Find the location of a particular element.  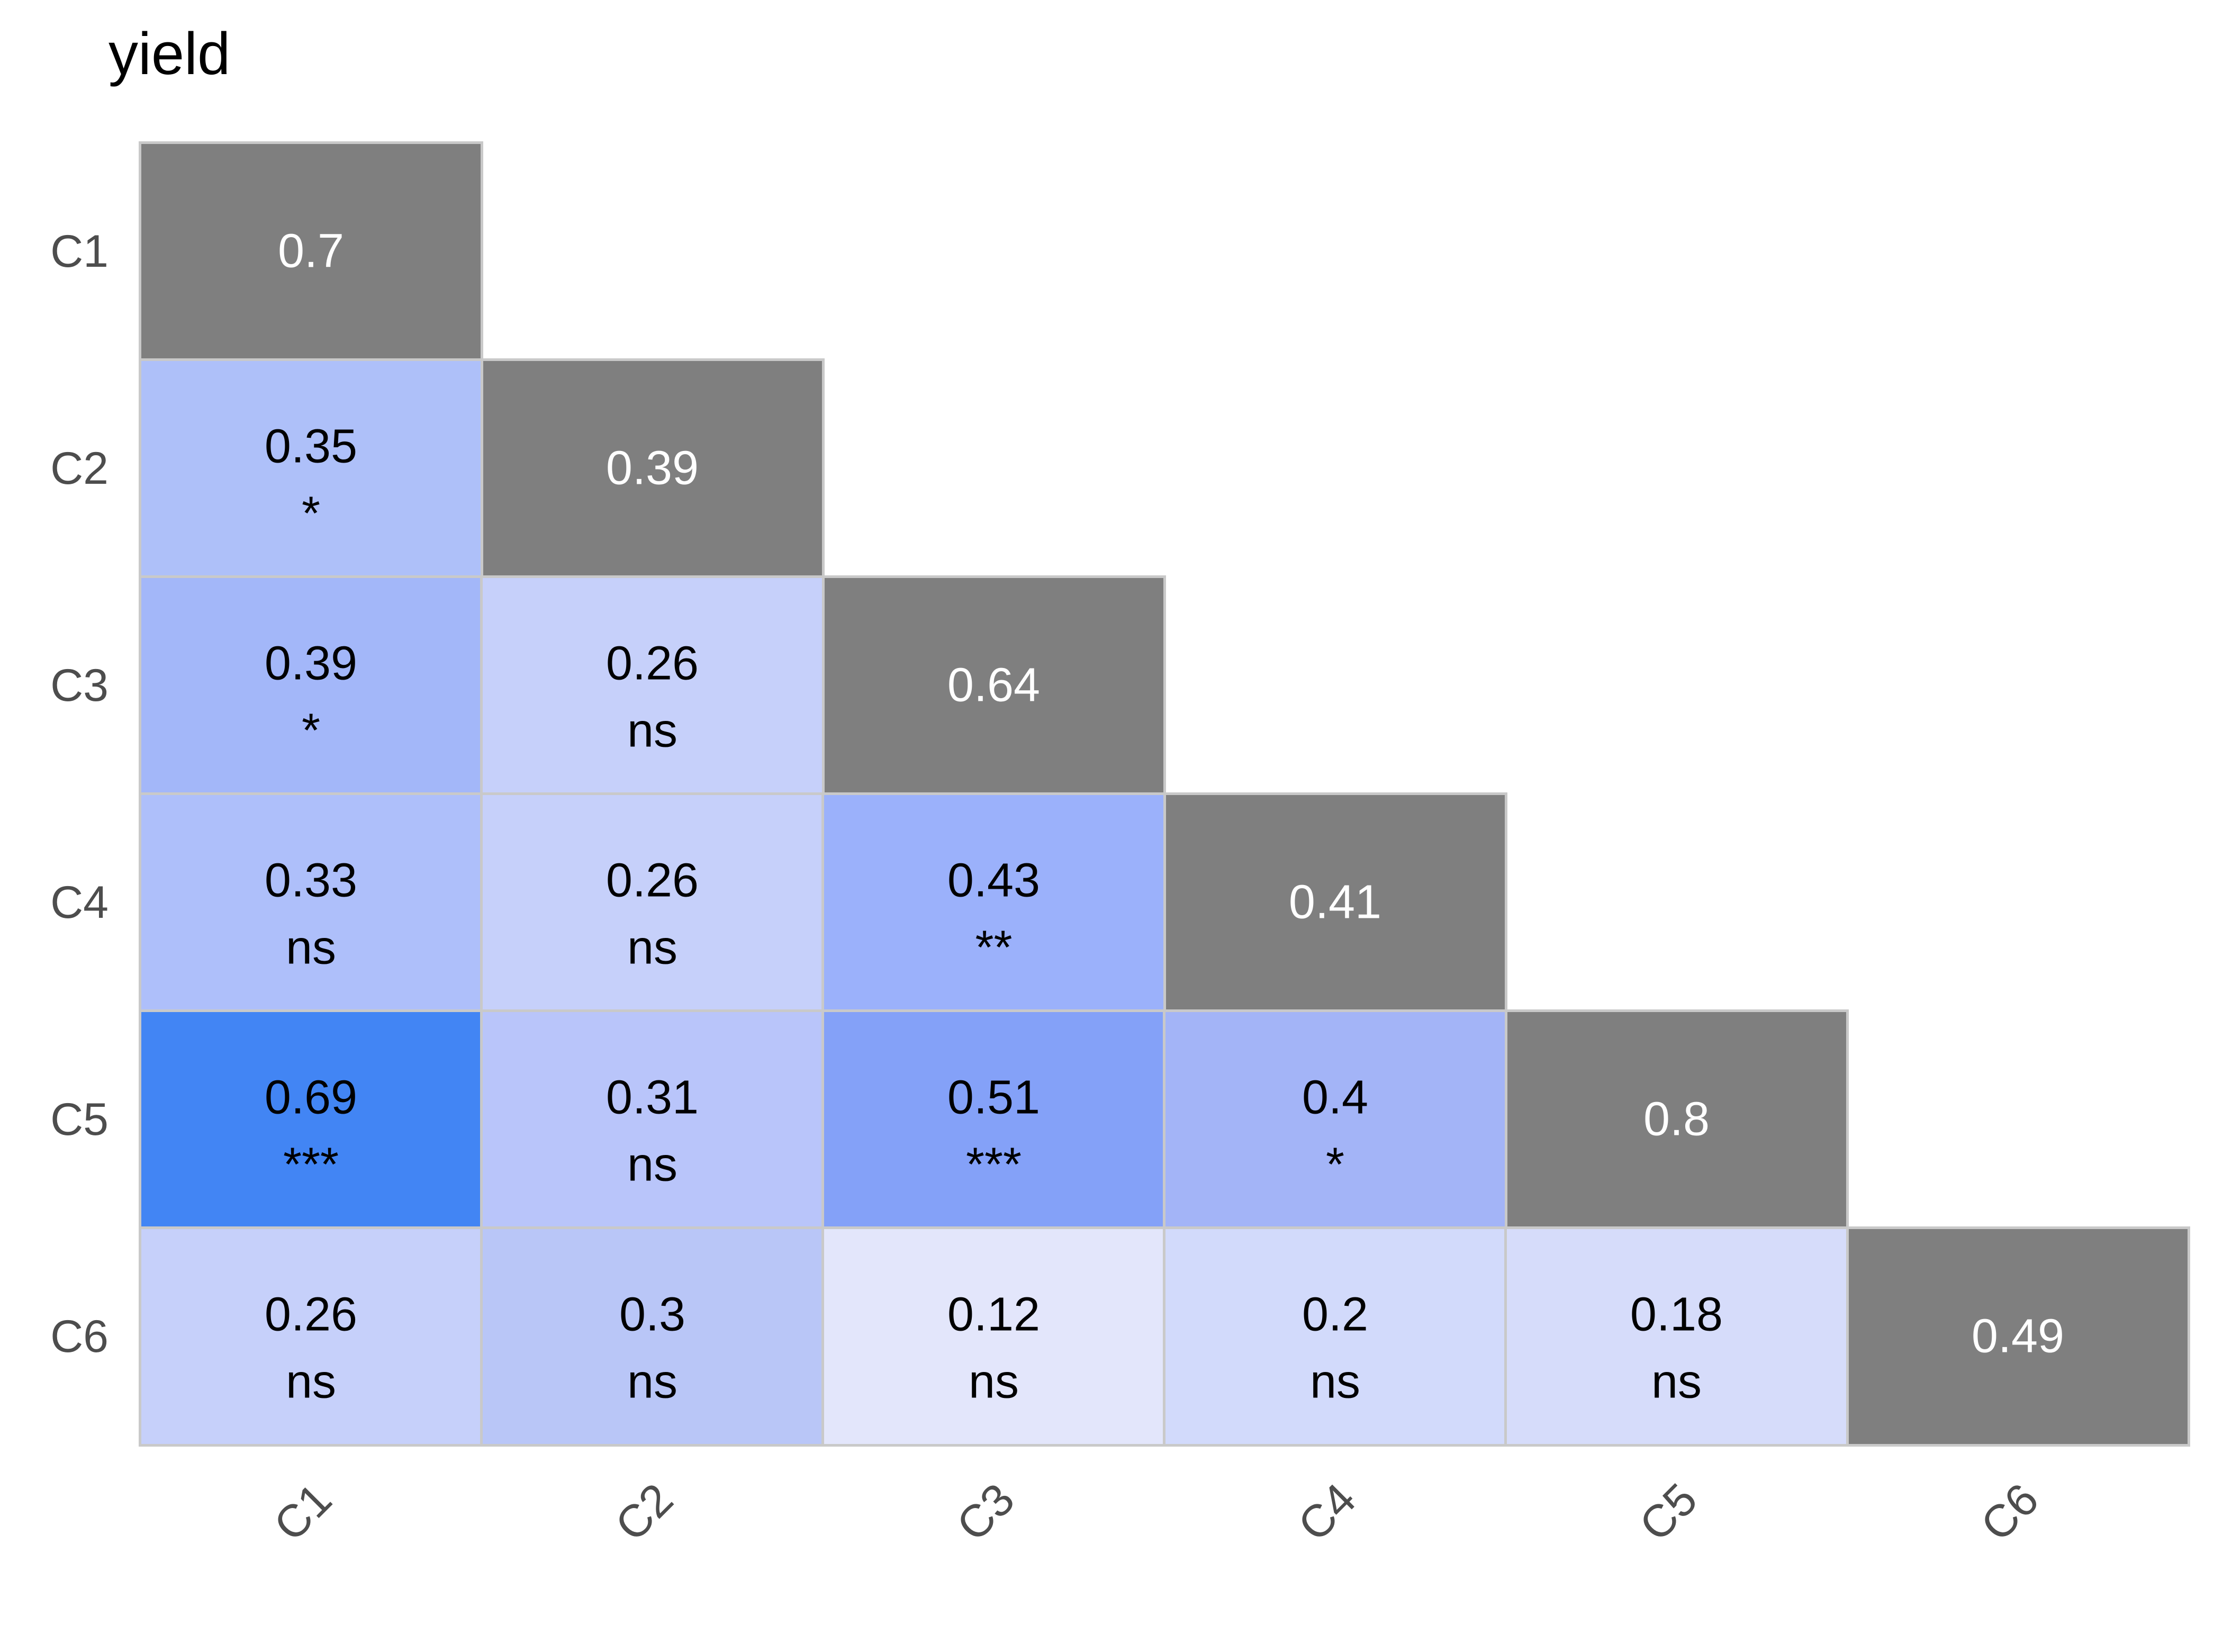

cell-value: 0.8 is located at coordinates (1676, 1119).